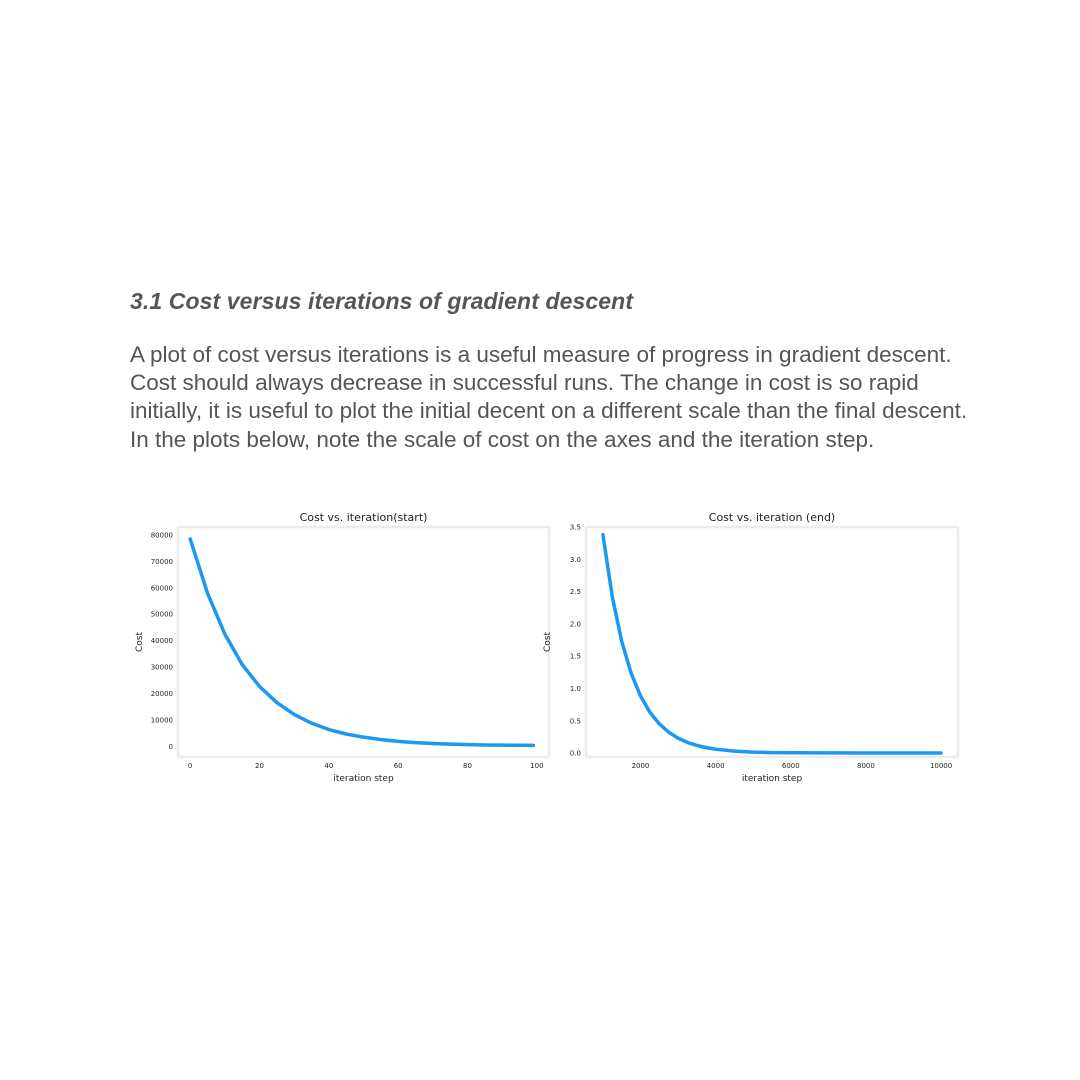 The height and width of the screenshot is (1080, 1080). I want to click on x-tick-label: 6000, so click(791, 766).